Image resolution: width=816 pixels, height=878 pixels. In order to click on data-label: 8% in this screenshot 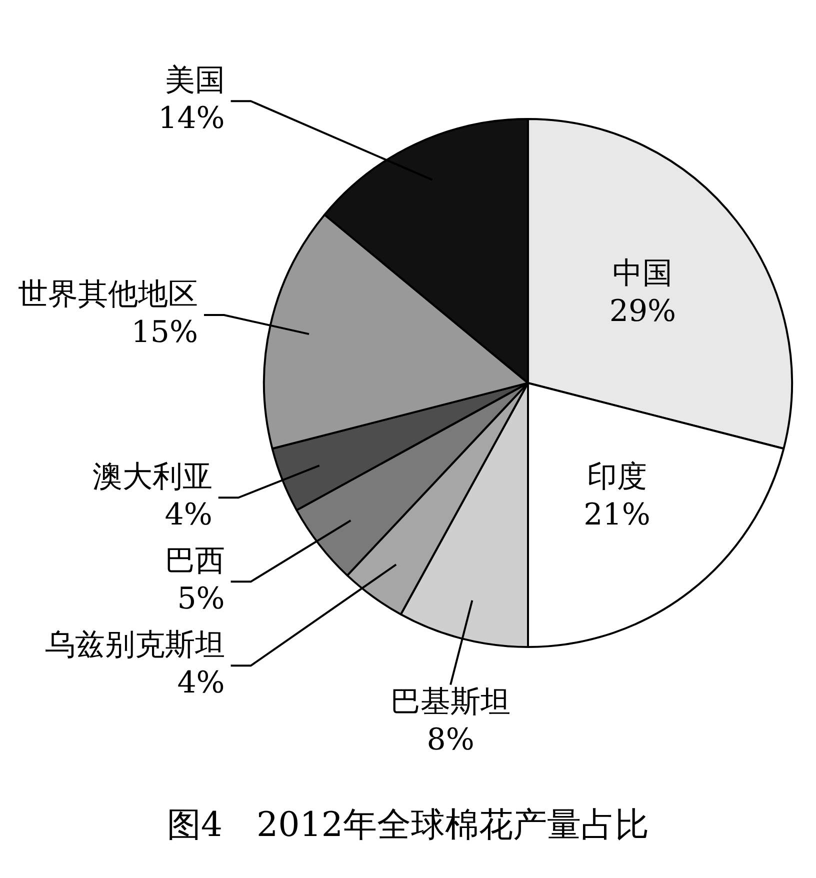, I will do `click(450, 740)`.